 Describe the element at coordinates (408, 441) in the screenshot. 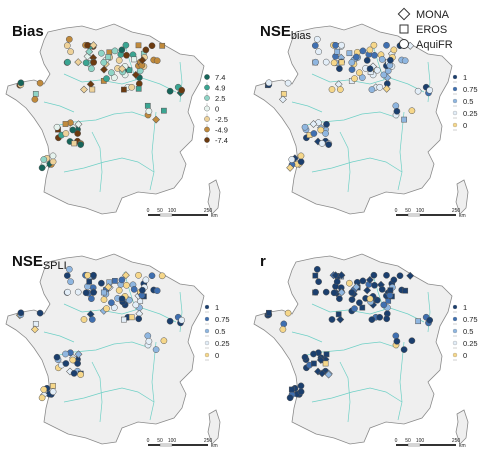

I see `scale-bar-tick-label: 50` at that location.